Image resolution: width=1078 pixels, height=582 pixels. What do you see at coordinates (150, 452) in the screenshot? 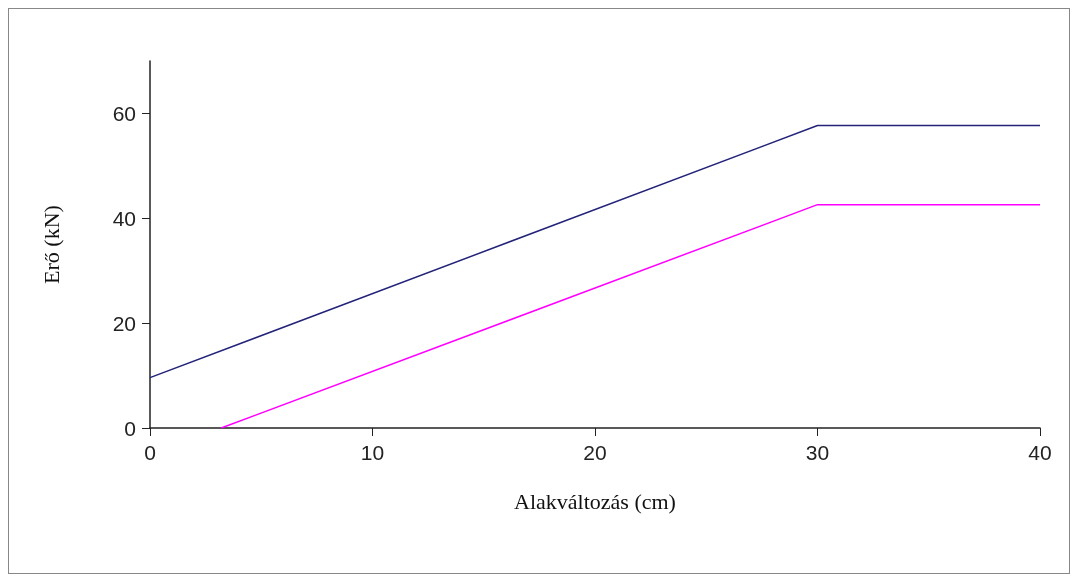
I see `x-tick-label: 0` at bounding box center [150, 452].